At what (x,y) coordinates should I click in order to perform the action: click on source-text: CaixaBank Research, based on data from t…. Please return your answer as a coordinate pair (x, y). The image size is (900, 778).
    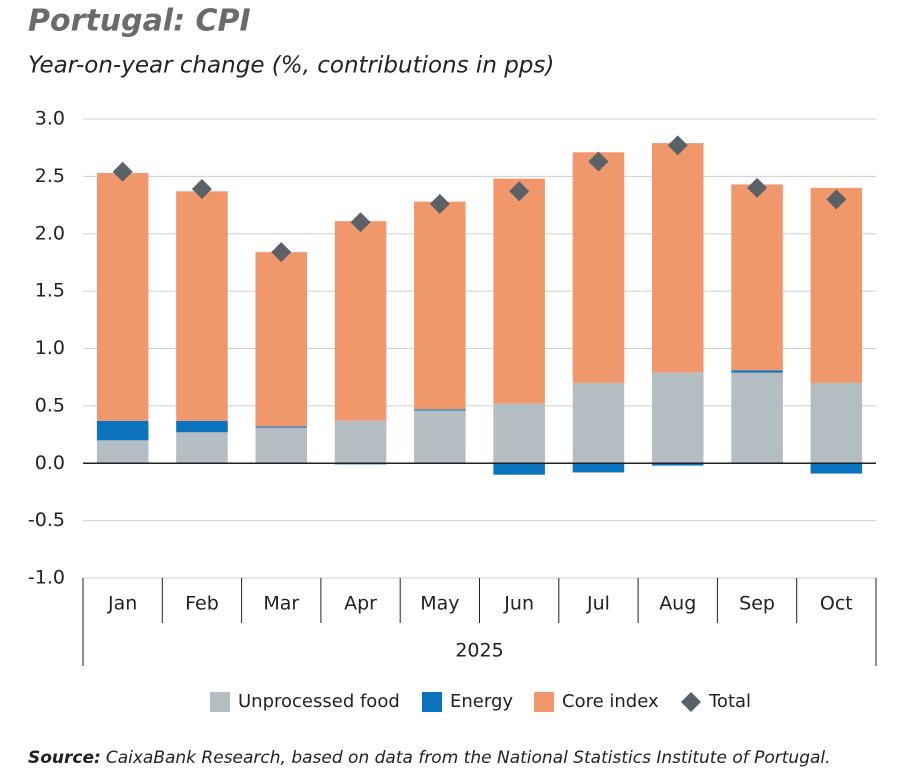
    Looking at the image, I should click on (468, 758).